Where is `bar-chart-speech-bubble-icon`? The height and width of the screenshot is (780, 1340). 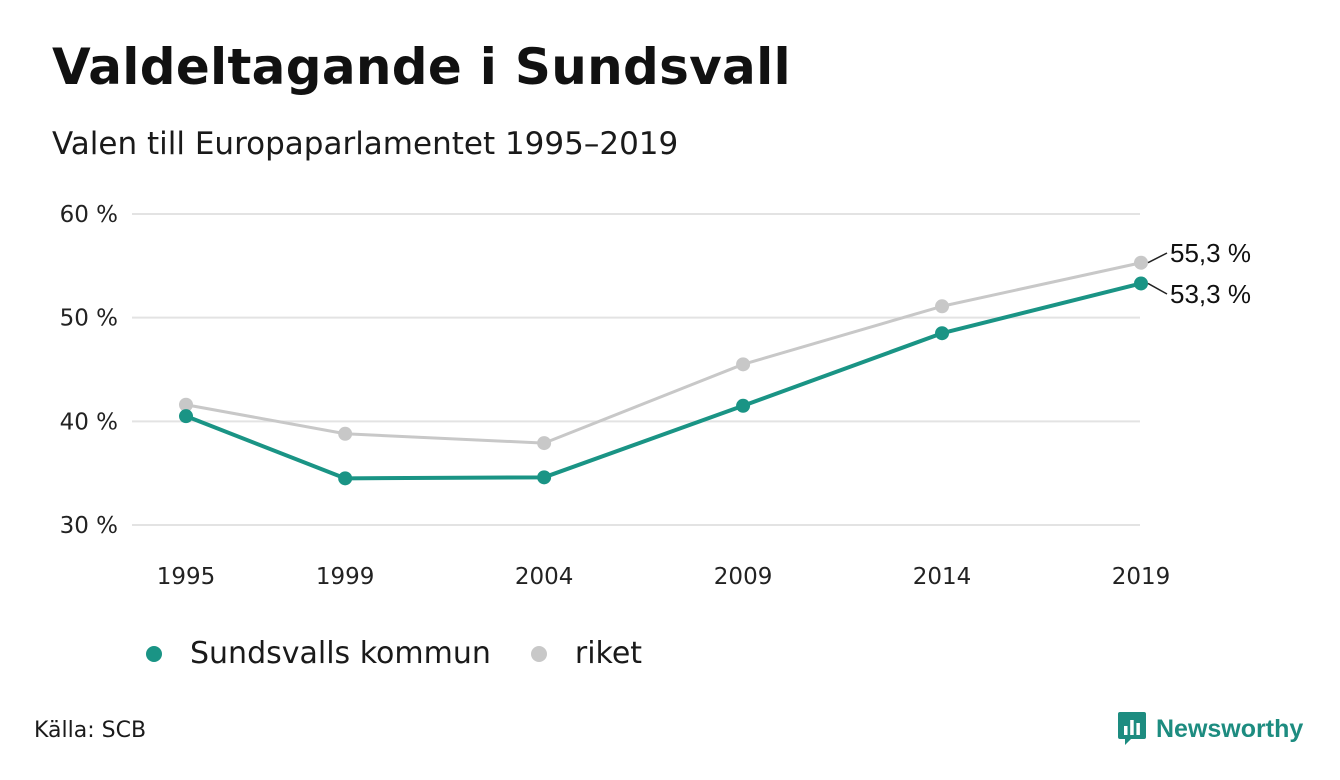
bar-chart-speech-bubble-icon is located at coordinates (1132, 728).